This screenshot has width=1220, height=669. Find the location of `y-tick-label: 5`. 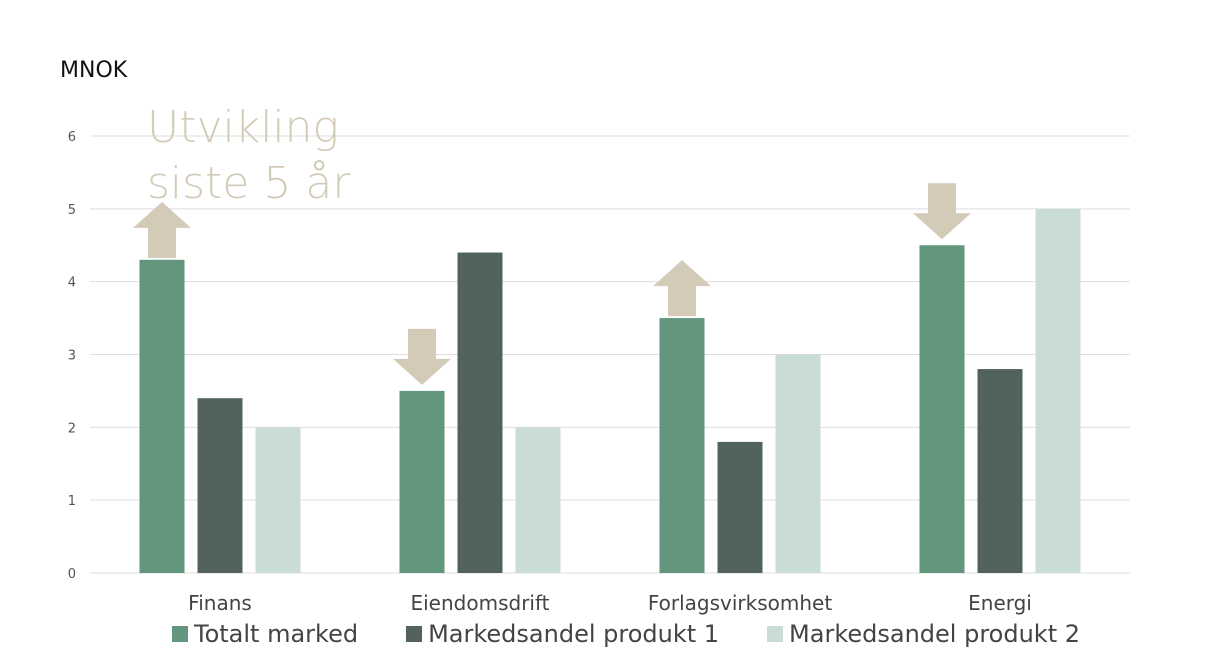

y-tick-label: 5 is located at coordinates (72, 210).